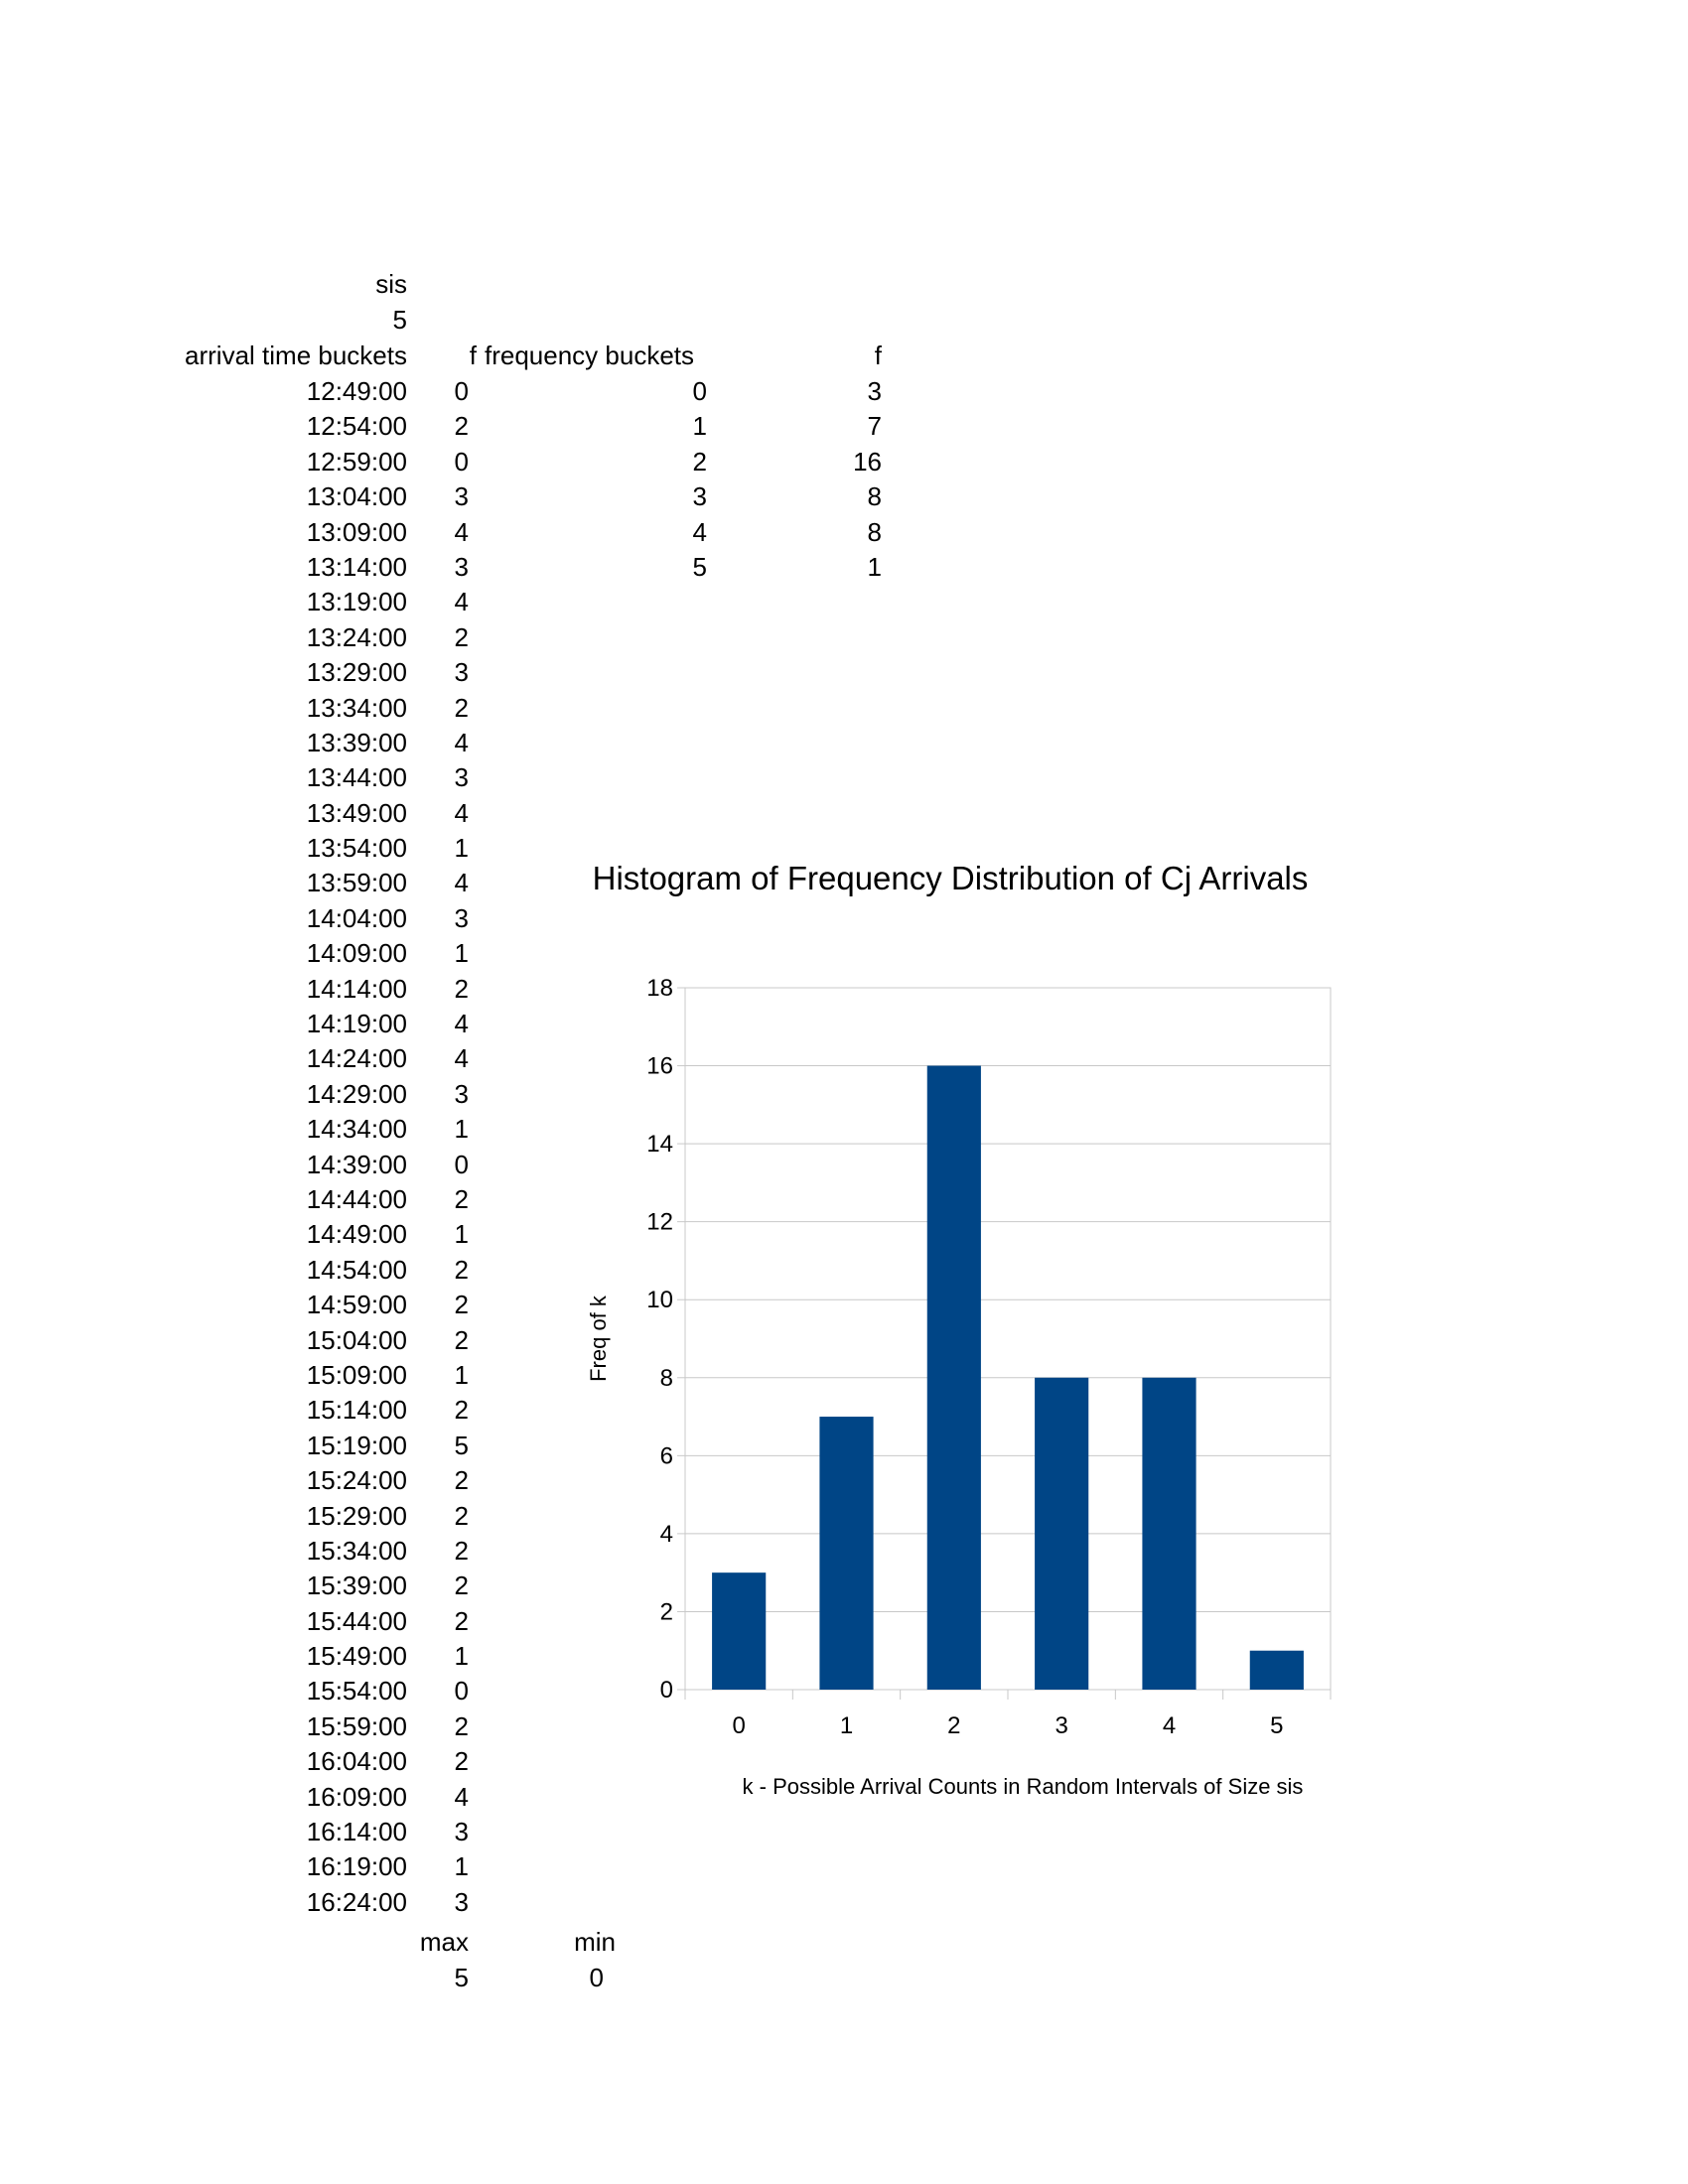  Describe the element at coordinates (296, 355) in the screenshot. I see `arrival-time-buckets-header: arrival time buckets` at that location.